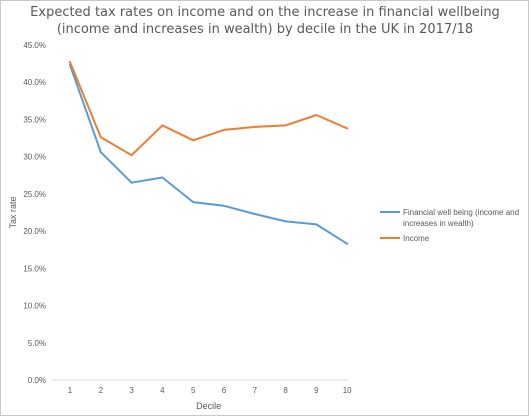  I want to click on x-tick-label: 5, so click(193, 390).